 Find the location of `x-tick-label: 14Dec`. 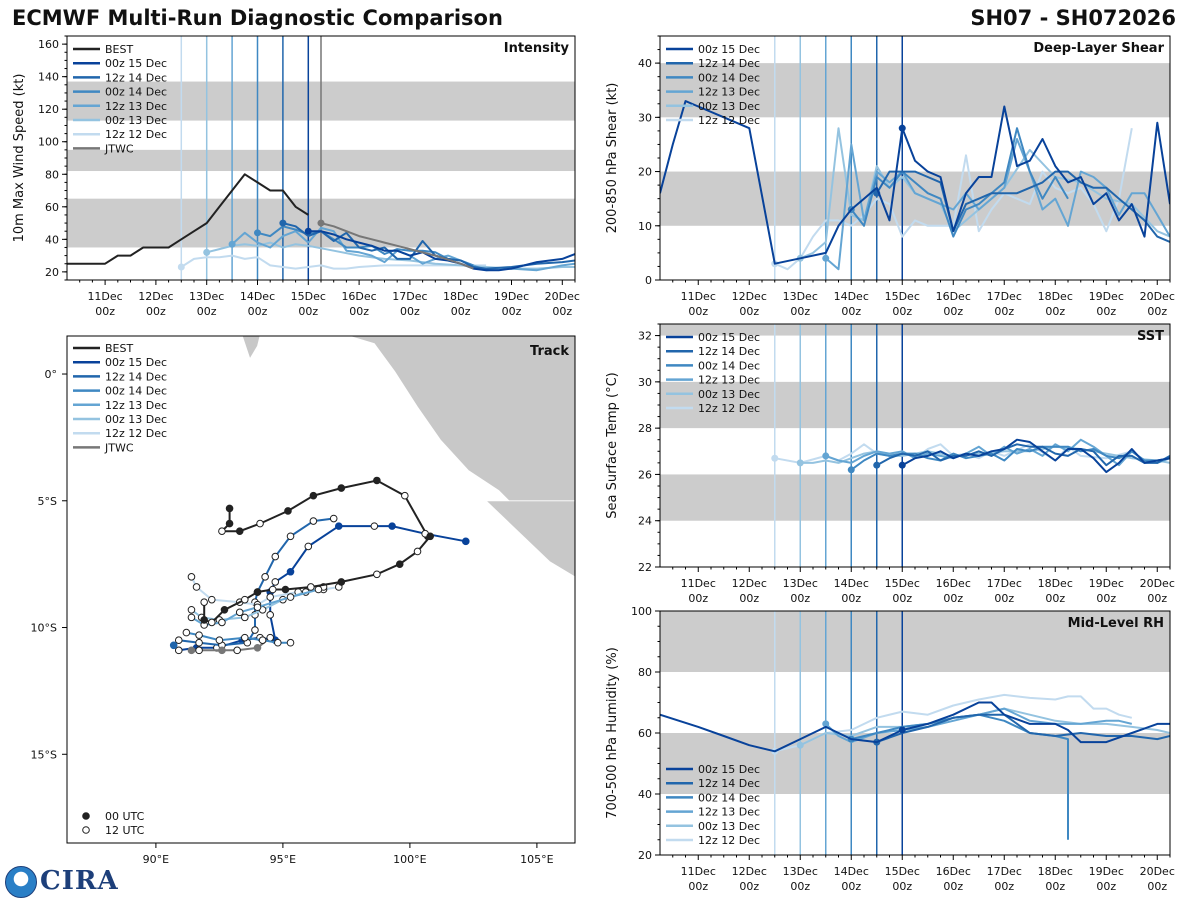

x-tick-label: 14Dec is located at coordinates (851, 296).